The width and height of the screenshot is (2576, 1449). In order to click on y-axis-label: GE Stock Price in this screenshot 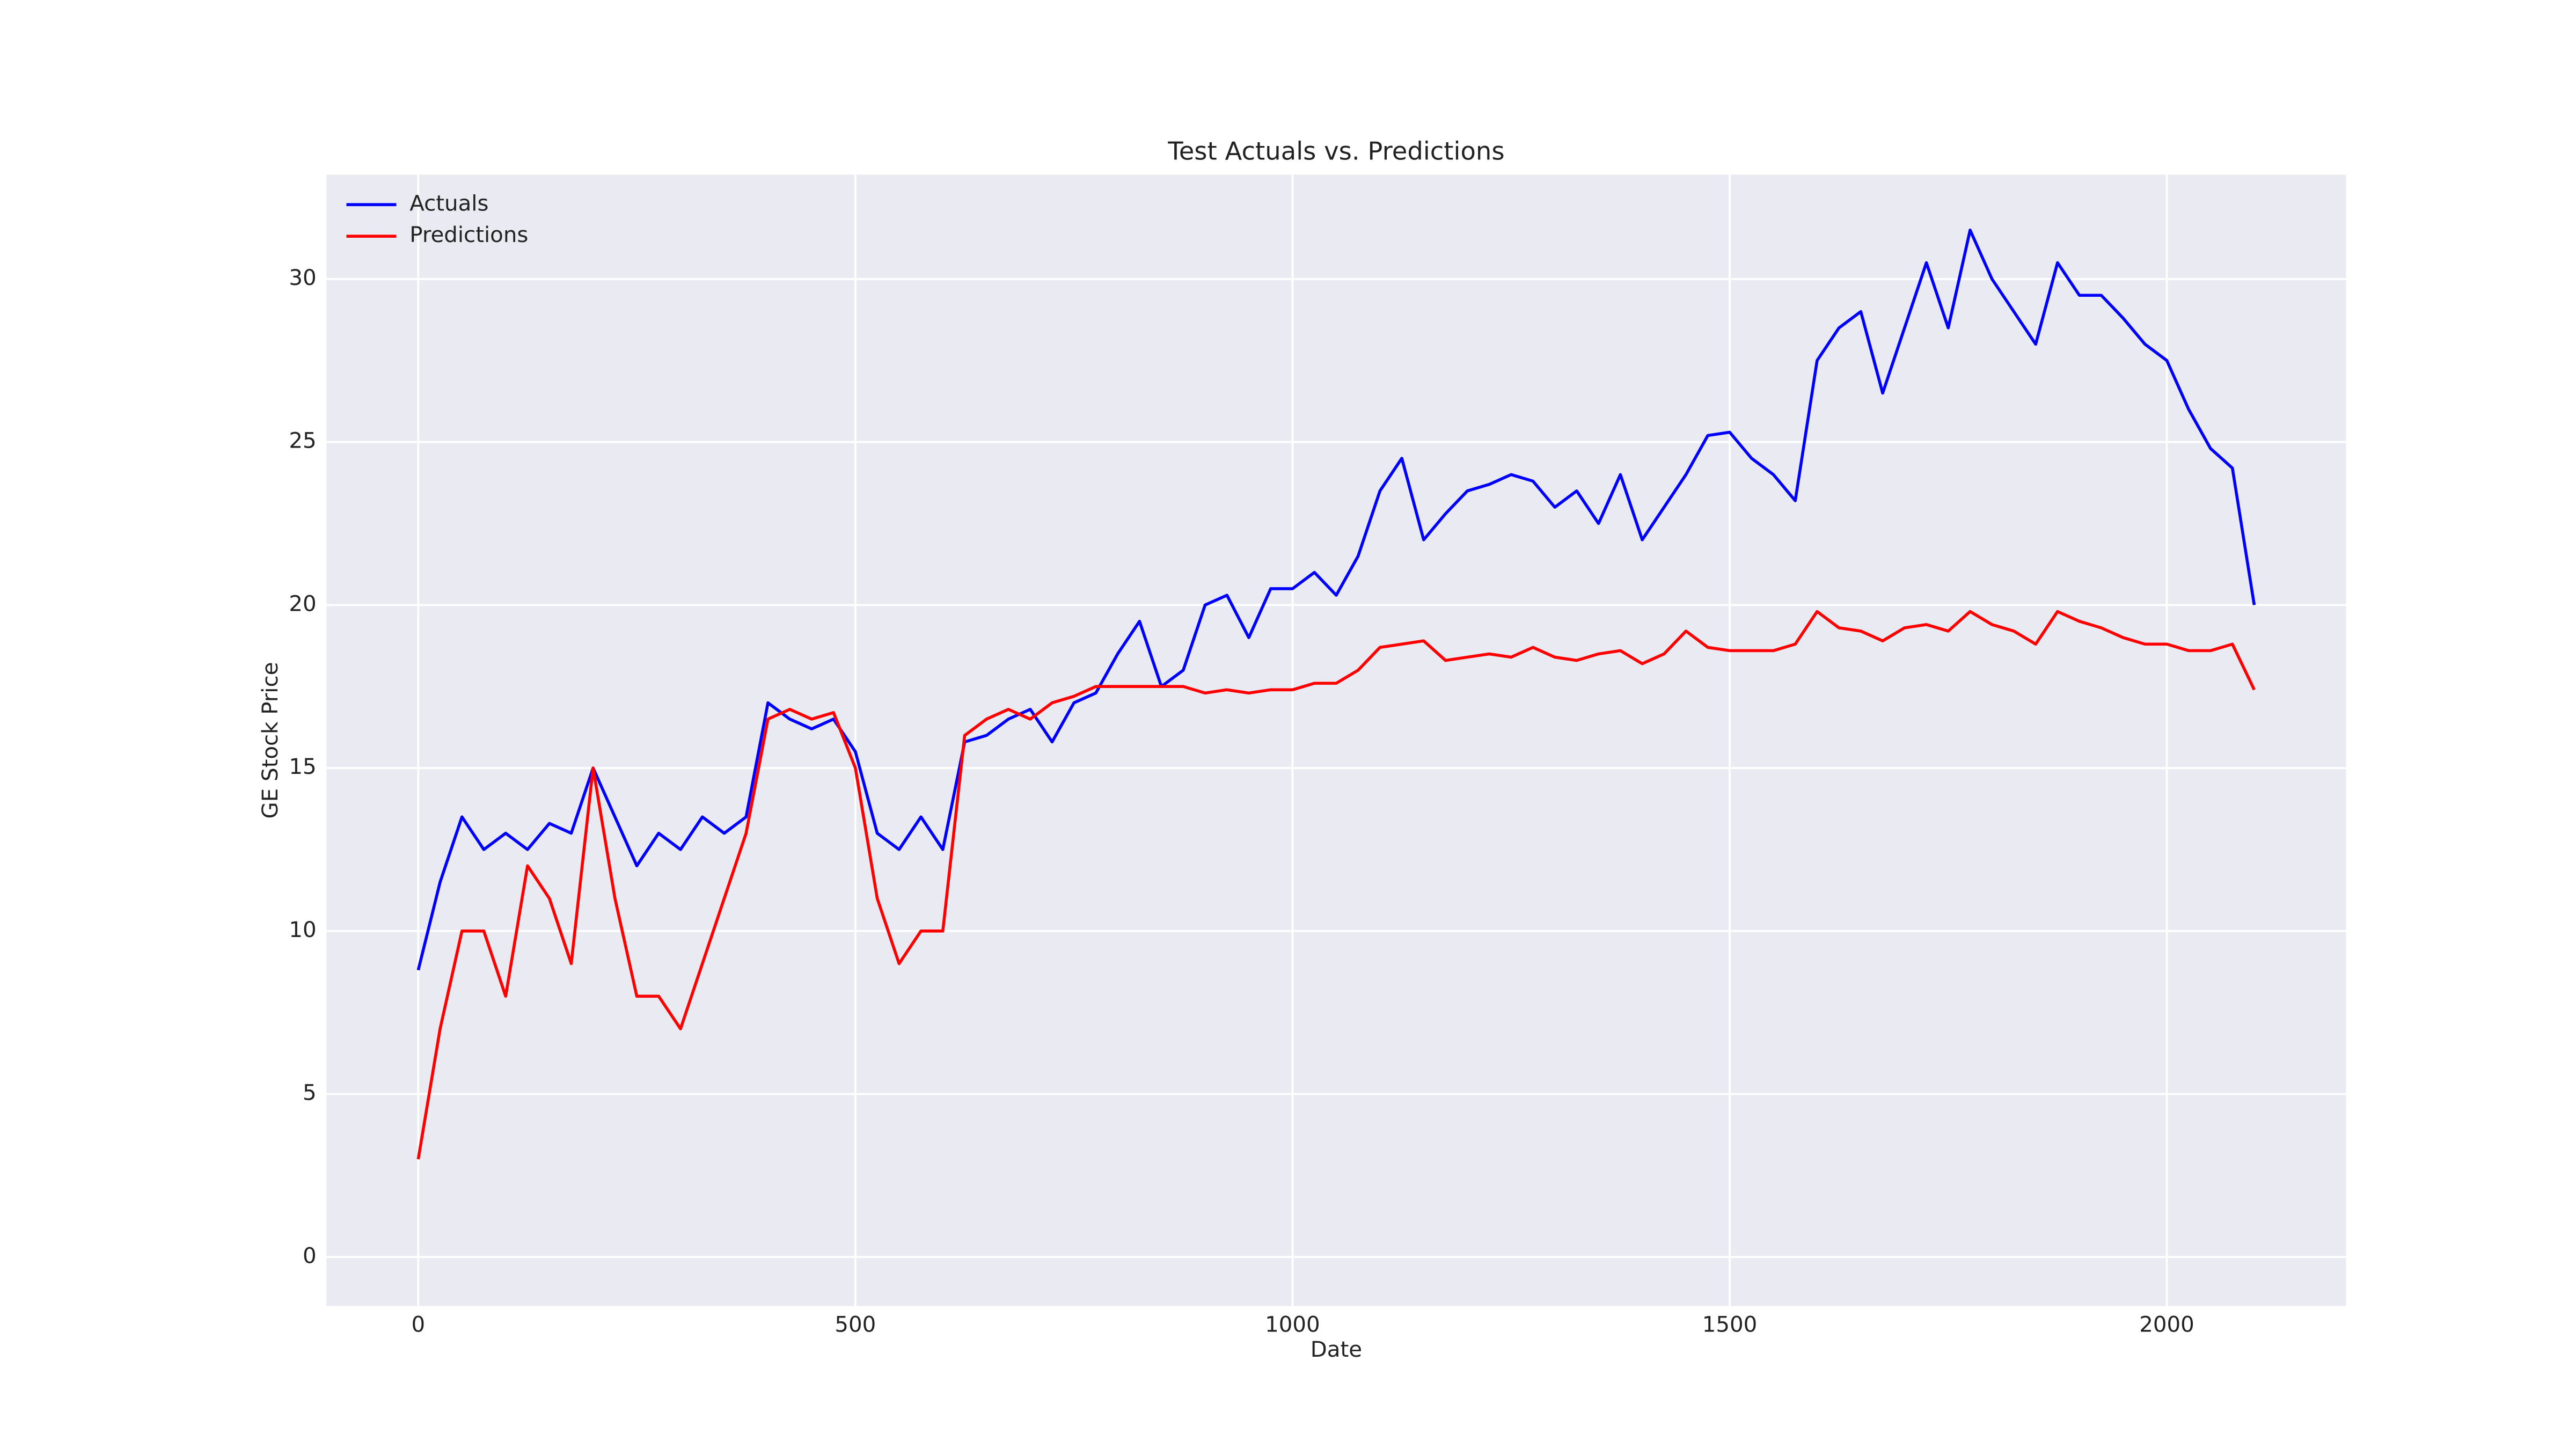, I will do `click(270, 740)`.